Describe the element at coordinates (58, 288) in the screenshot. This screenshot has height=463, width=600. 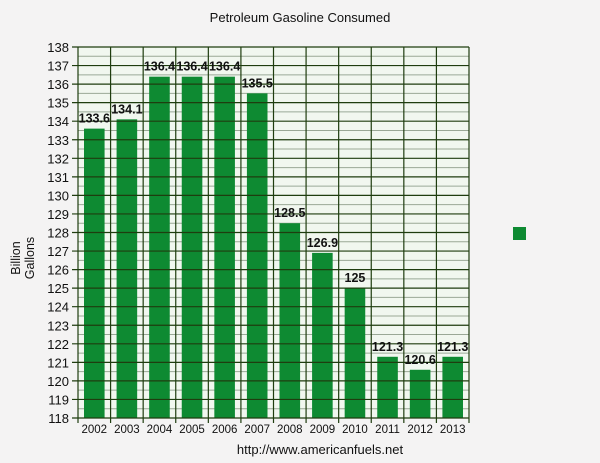
I see `y-tick-label: 125` at that location.